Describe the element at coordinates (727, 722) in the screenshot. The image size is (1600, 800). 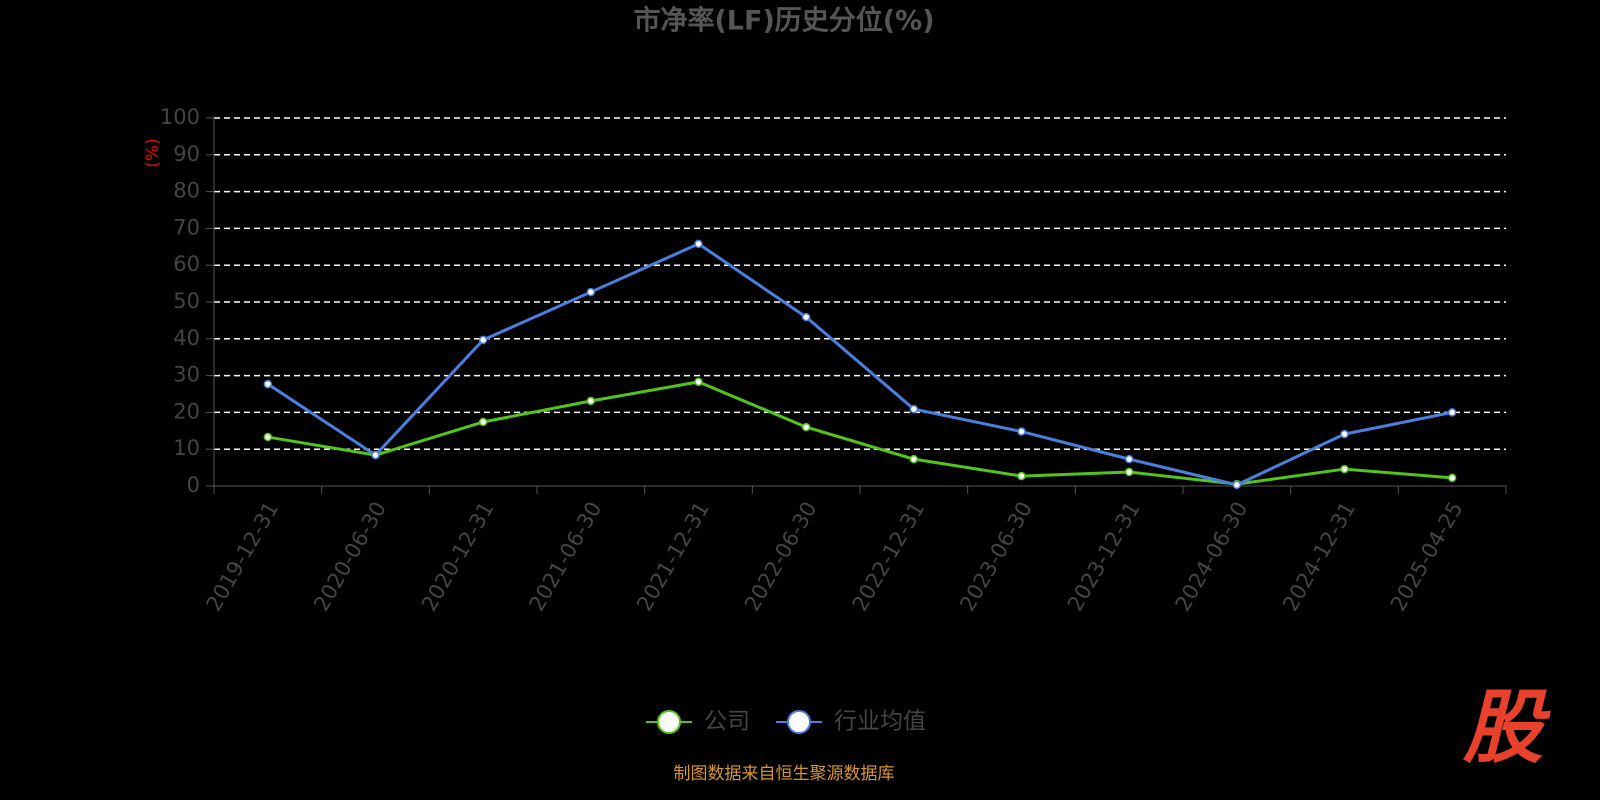
I see `legend-label: 公司` at that location.